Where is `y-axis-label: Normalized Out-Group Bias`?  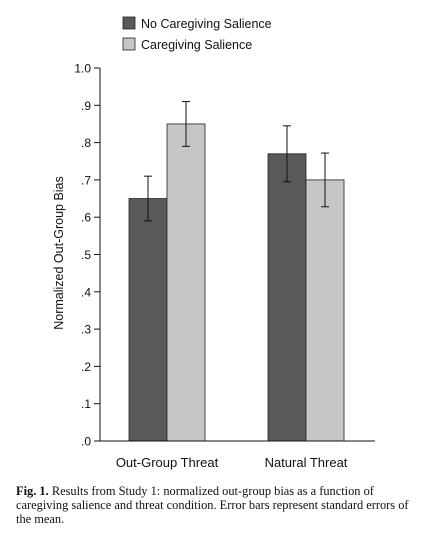 y-axis-label: Normalized Out-Group Bias is located at coordinates (59, 253).